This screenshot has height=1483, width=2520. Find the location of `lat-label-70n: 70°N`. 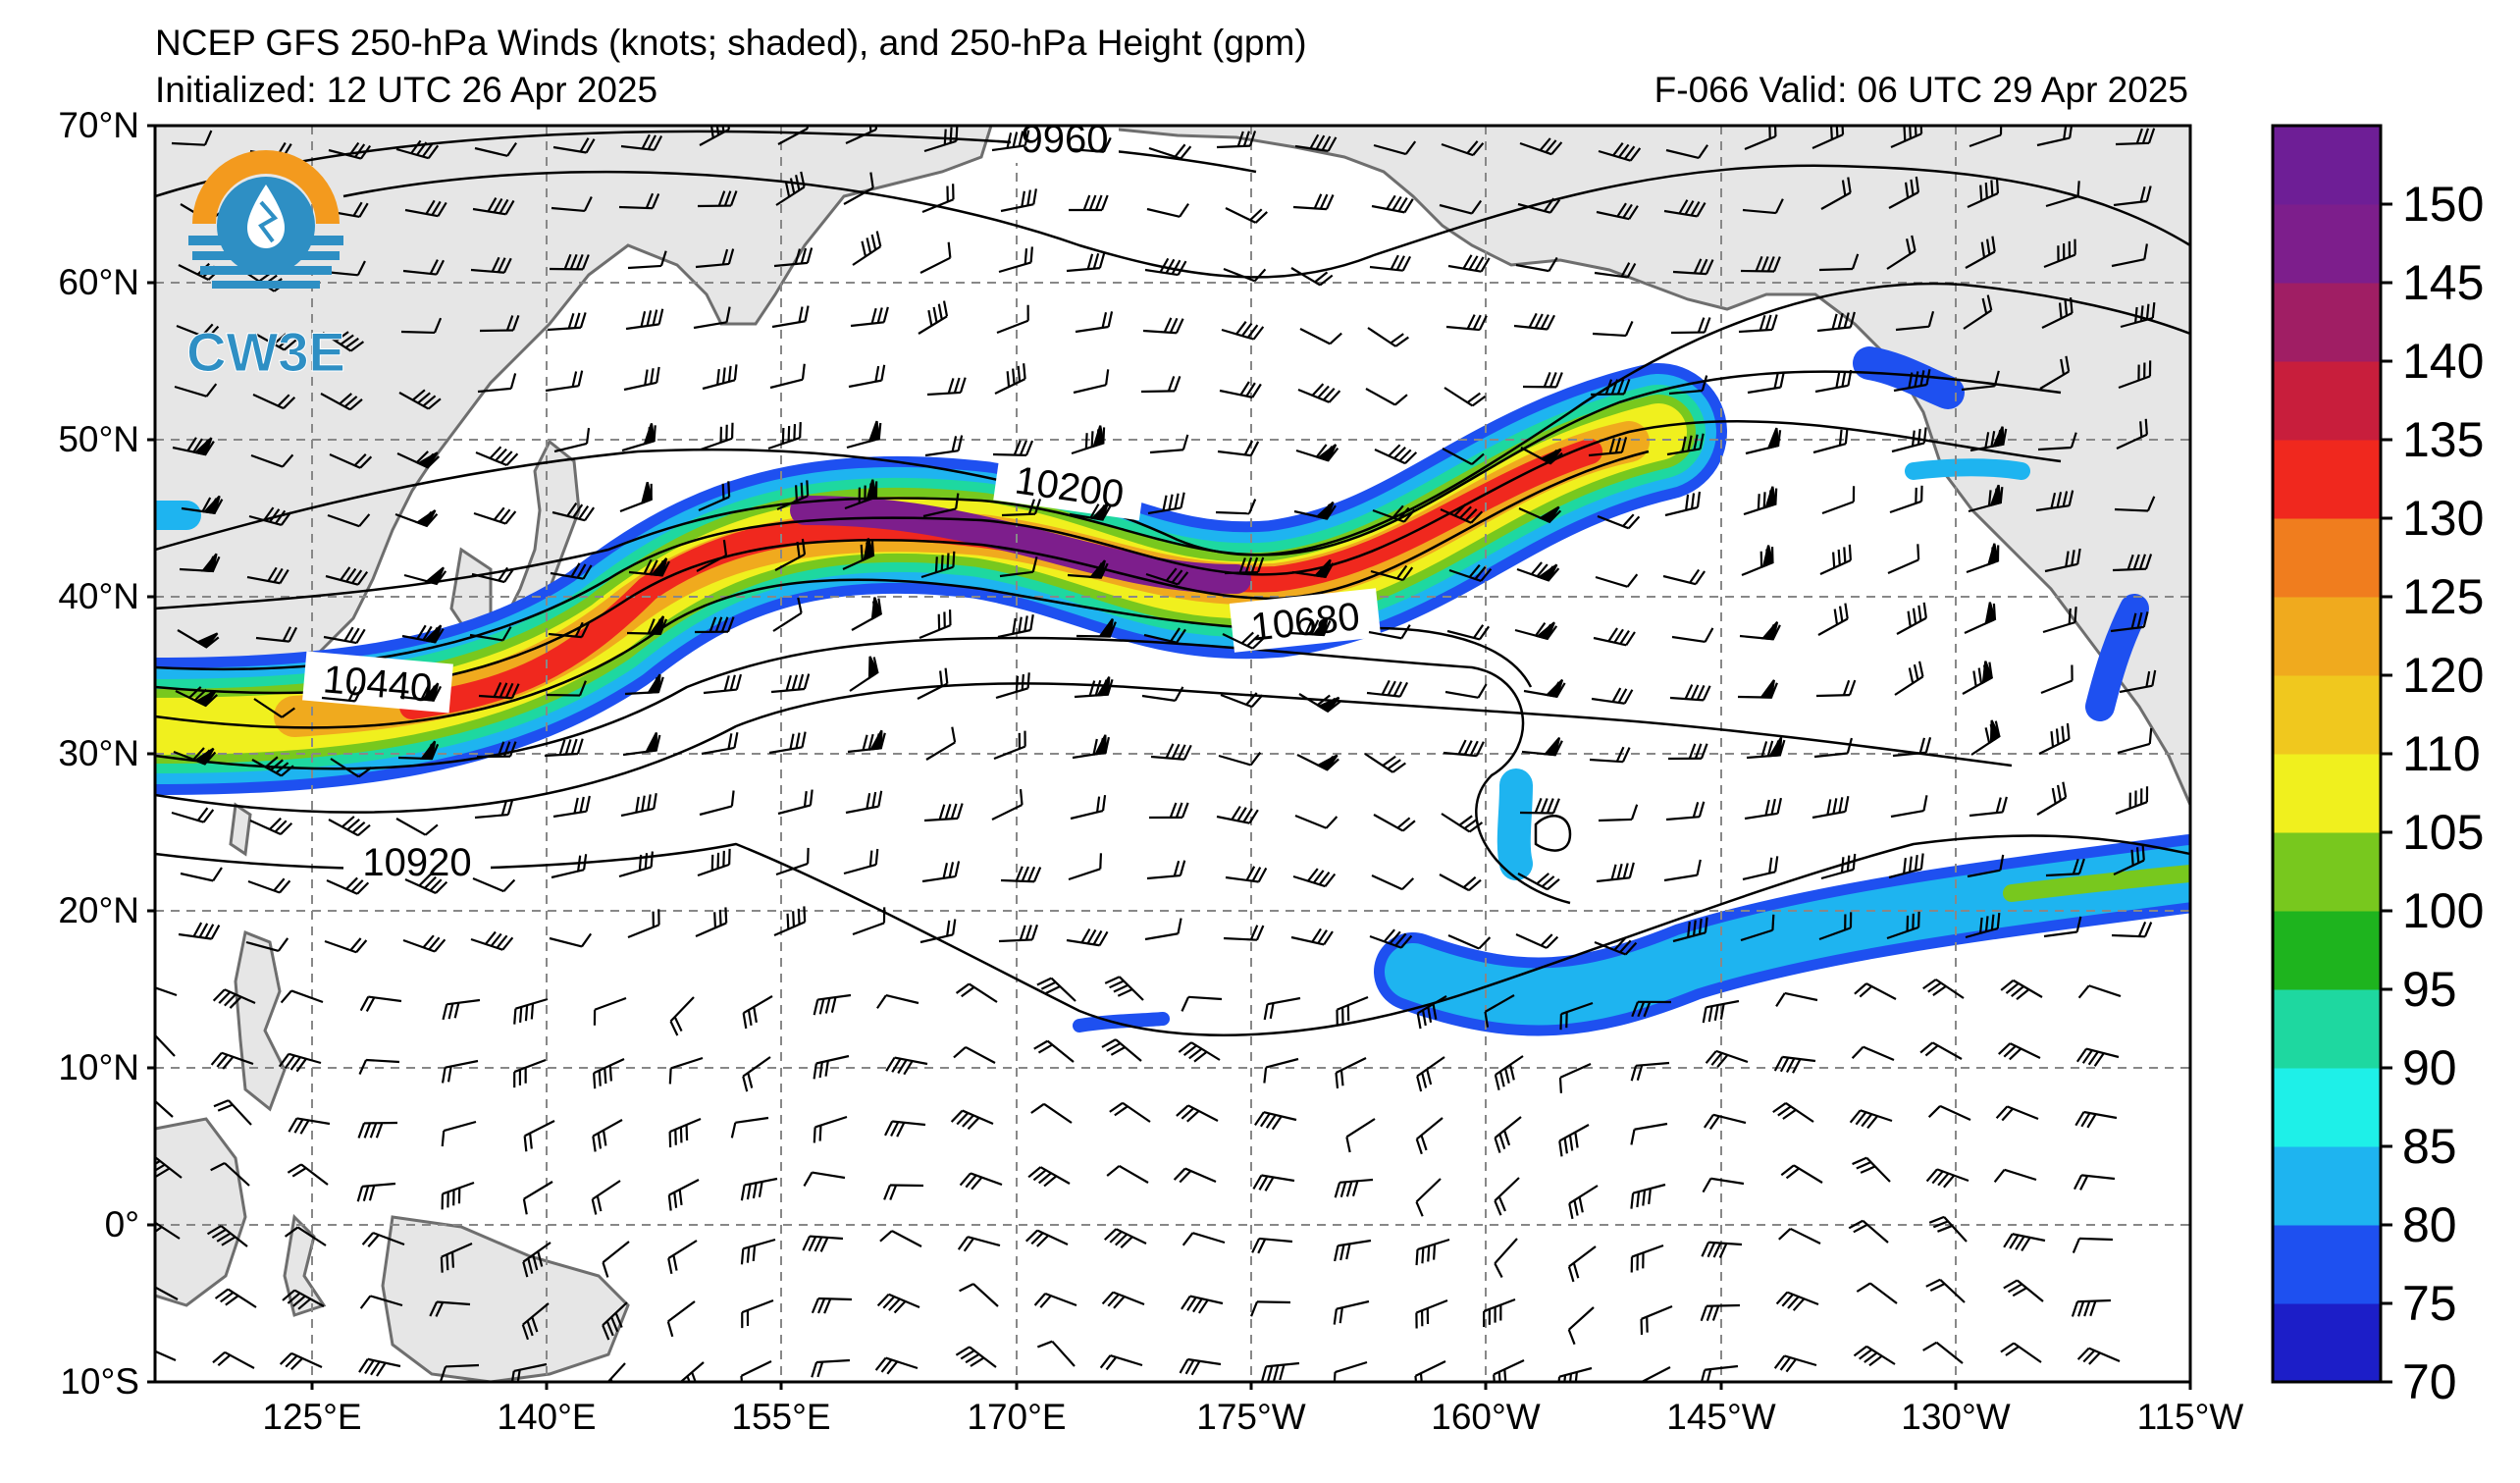

lat-label-70n: 70°N is located at coordinates (98, 125).